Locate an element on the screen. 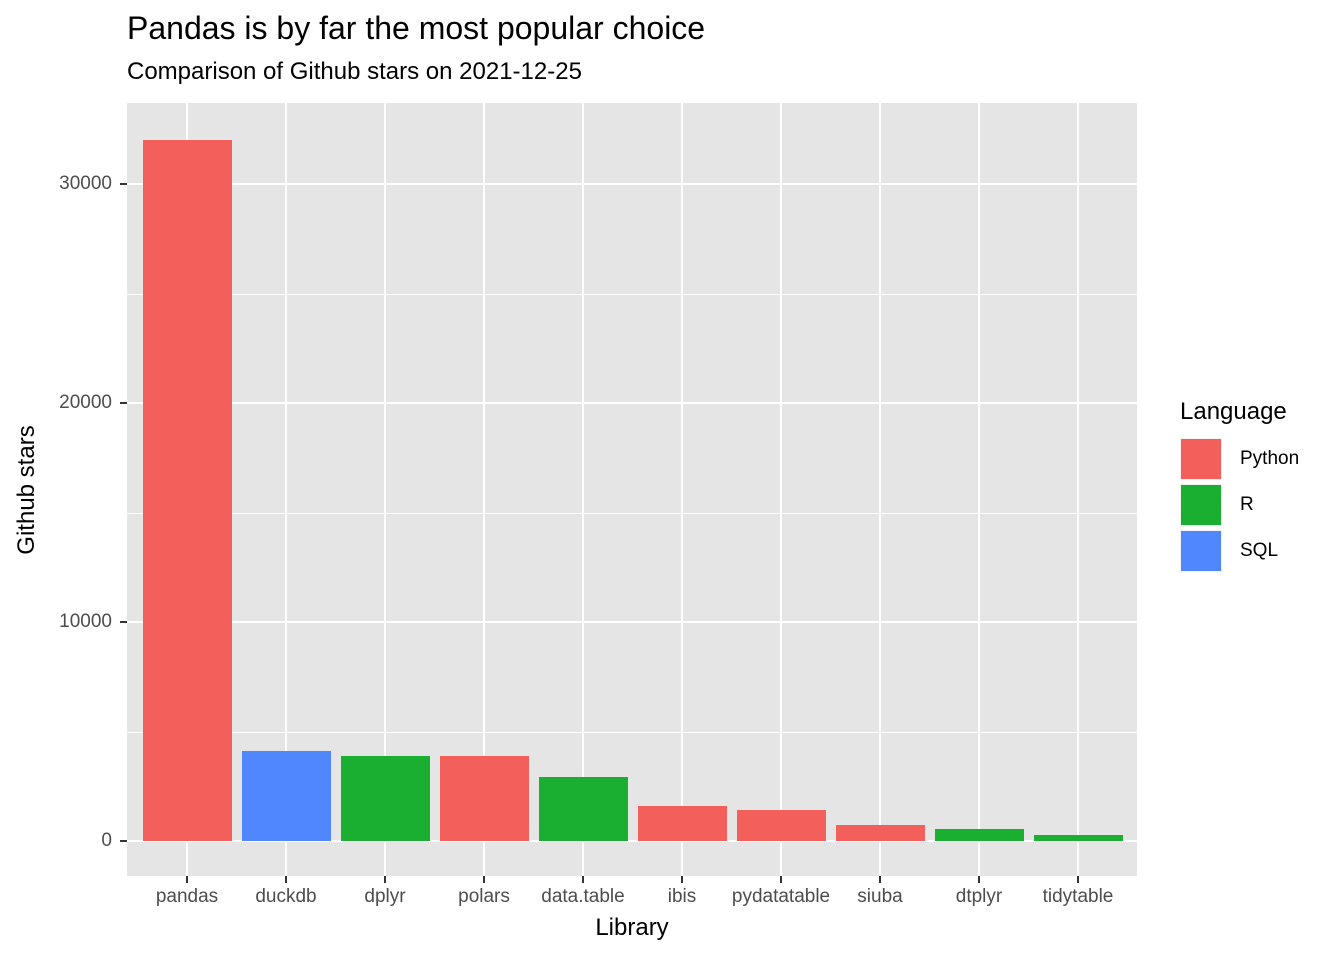  legend-title: Language is located at coordinates (1233, 411).